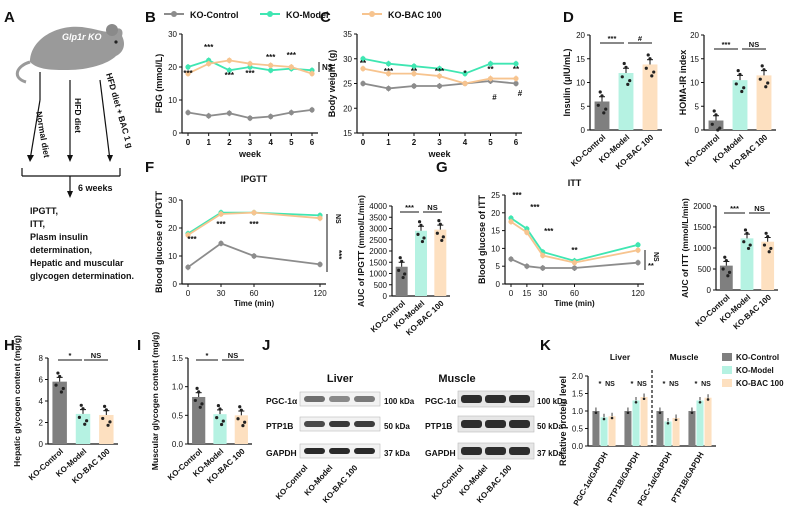  I want to click on panel-b-annotation: NS, so click(328, 67).